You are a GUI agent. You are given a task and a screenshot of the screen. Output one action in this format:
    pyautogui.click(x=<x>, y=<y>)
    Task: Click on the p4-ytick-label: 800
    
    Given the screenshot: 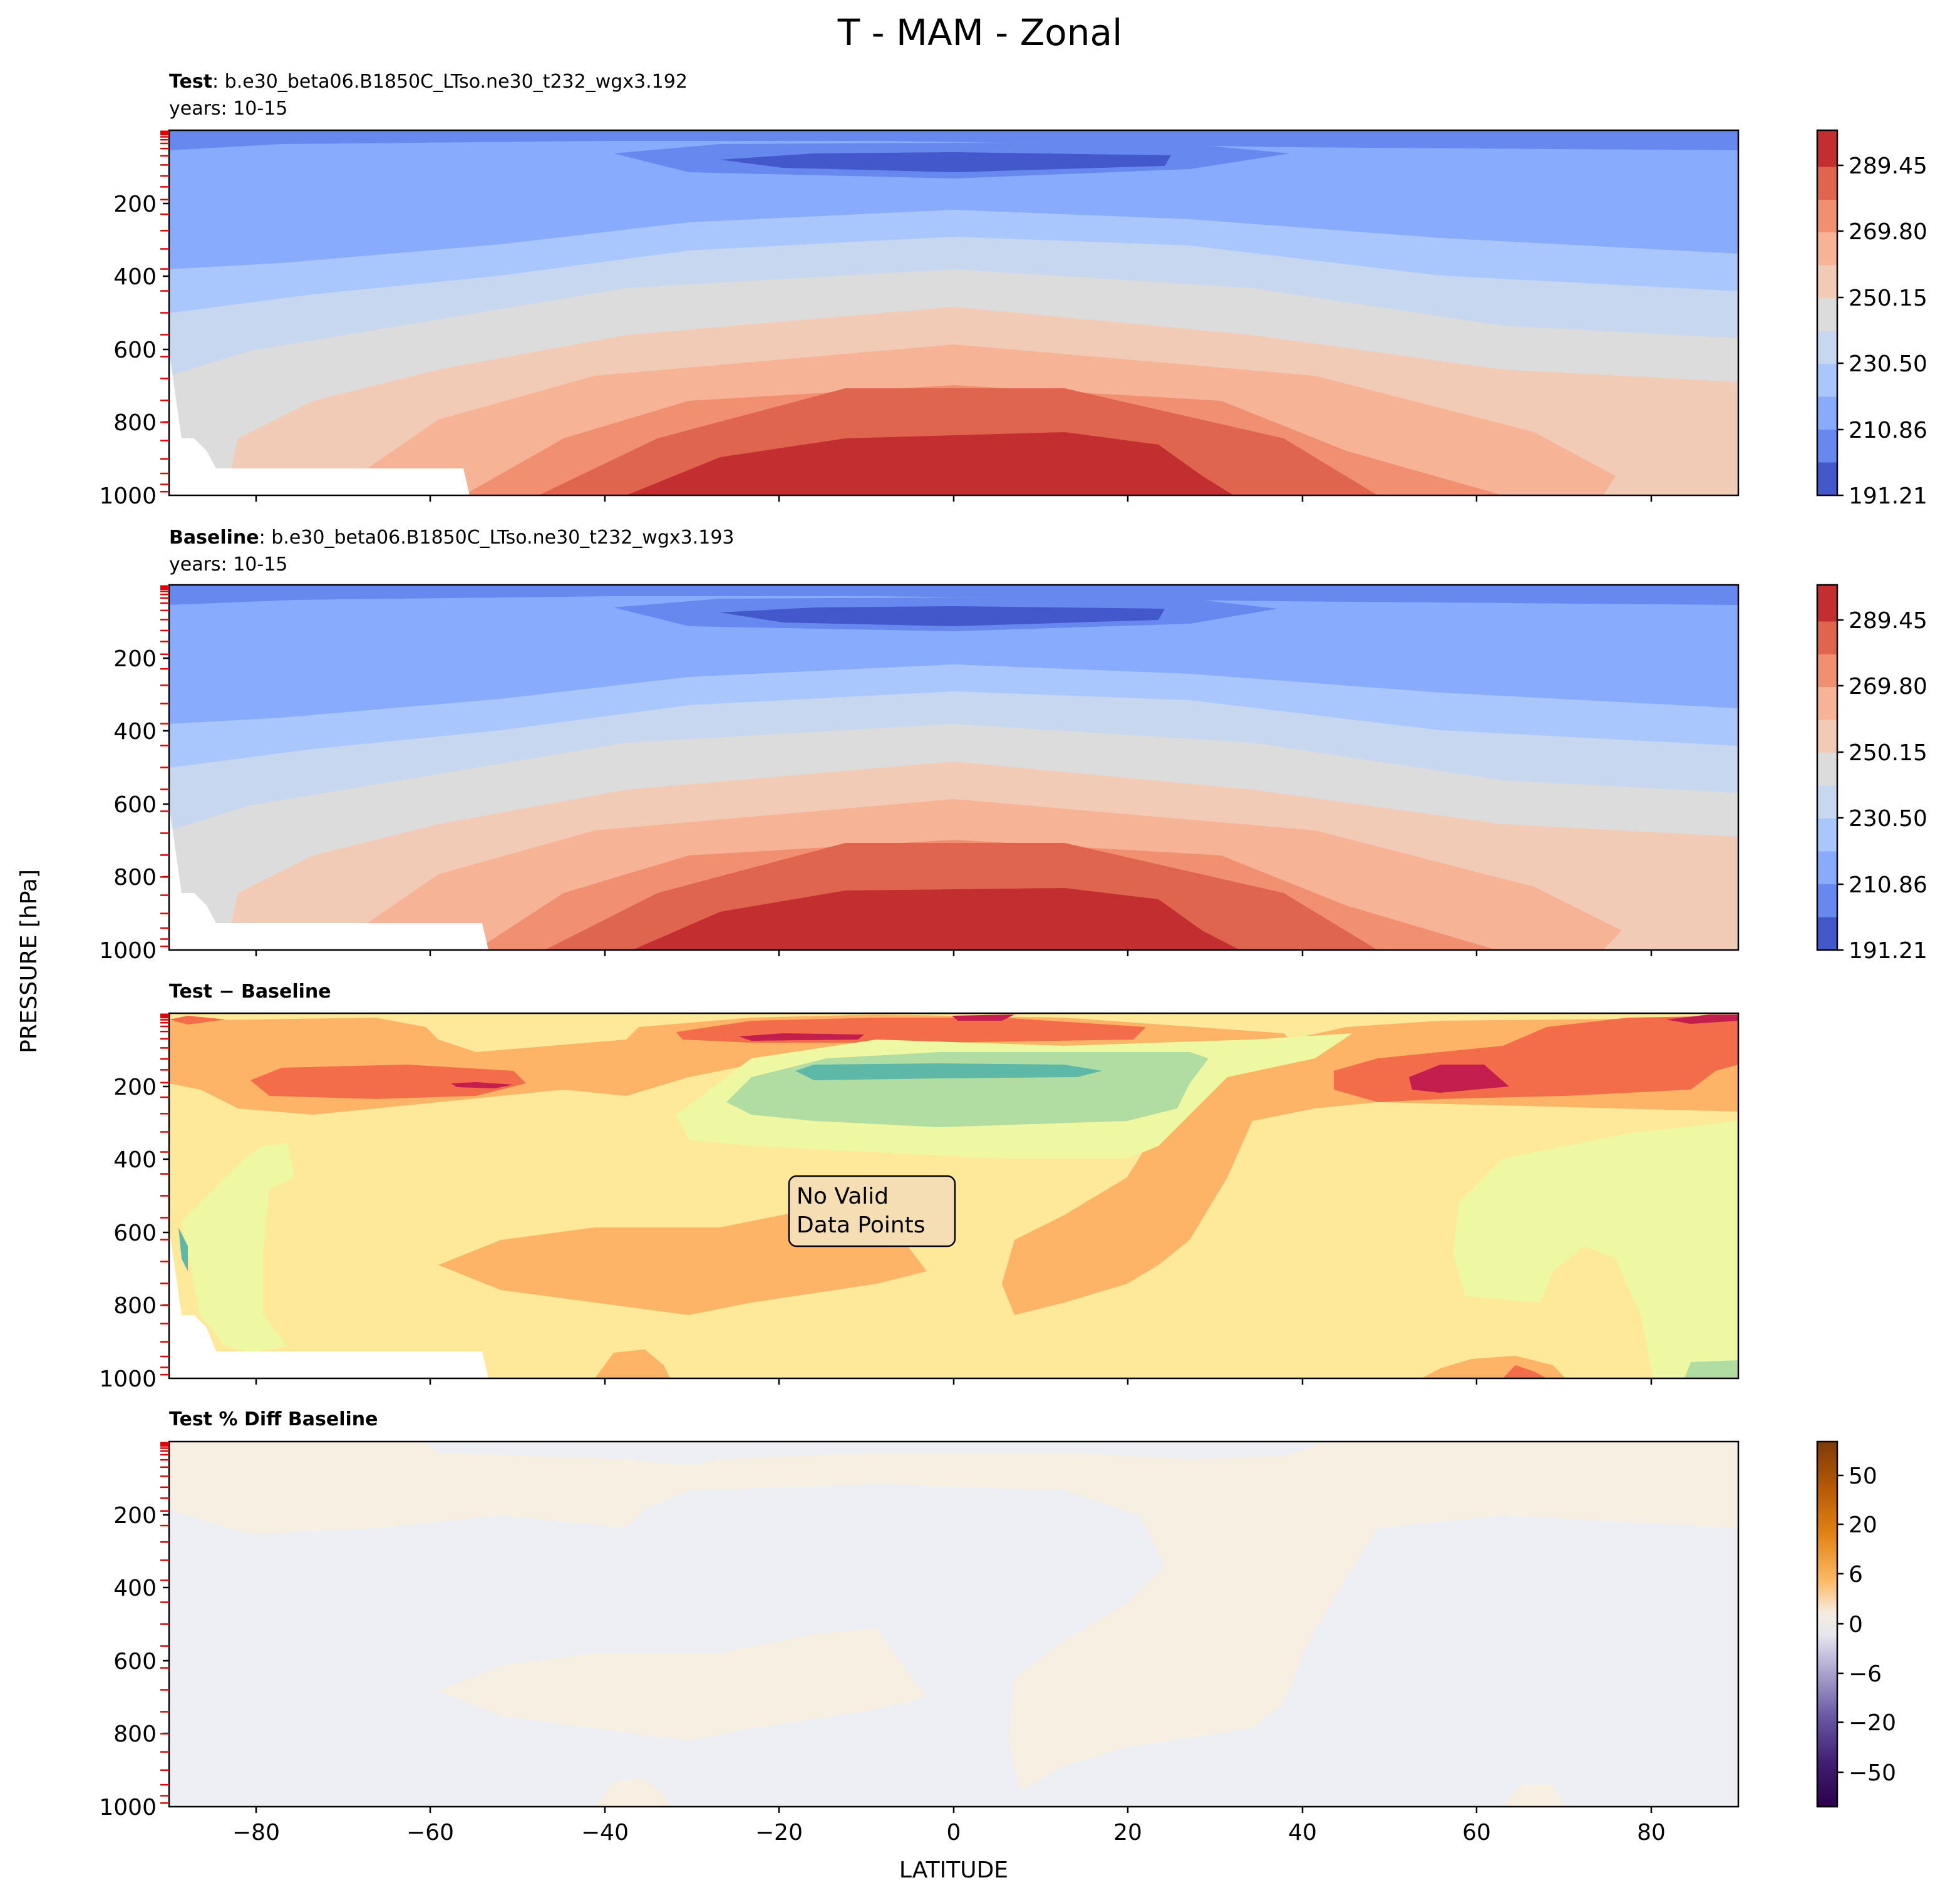 What is the action you would take?
    pyautogui.click(x=135, y=1734)
    